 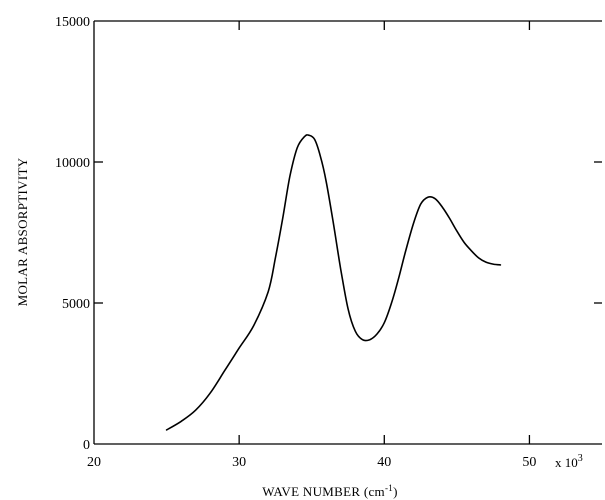 What do you see at coordinates (94, 462) in the screenshot?
I see `x-tick-label: 20` at bounding box center [94, 462].